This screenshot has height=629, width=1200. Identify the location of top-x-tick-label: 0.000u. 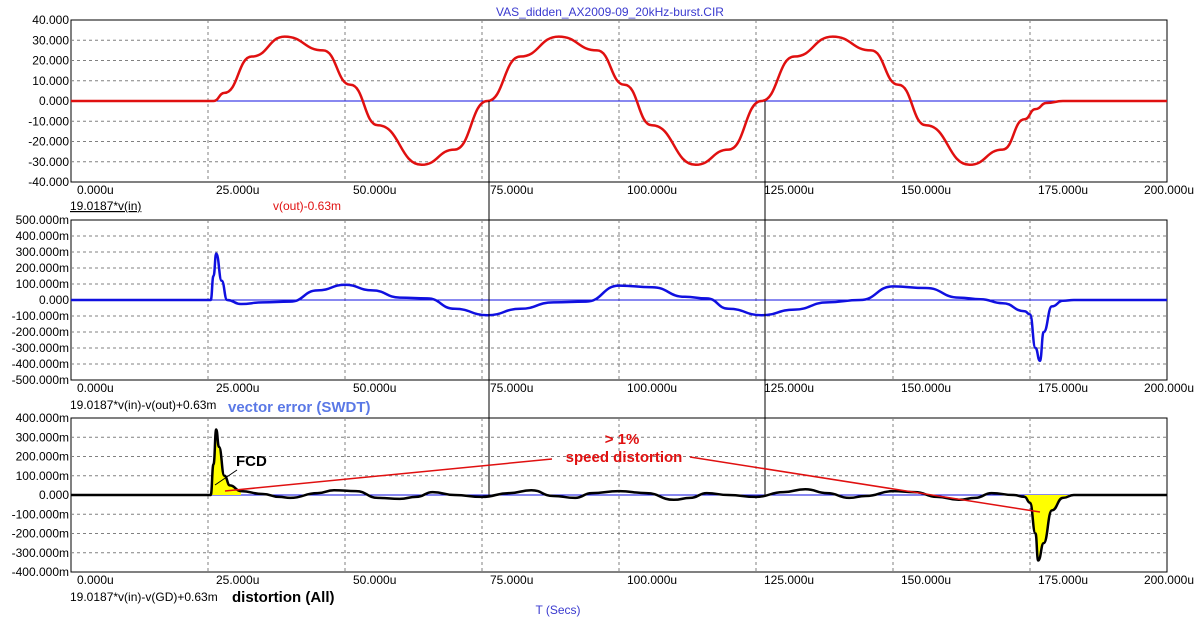
(95, 190).